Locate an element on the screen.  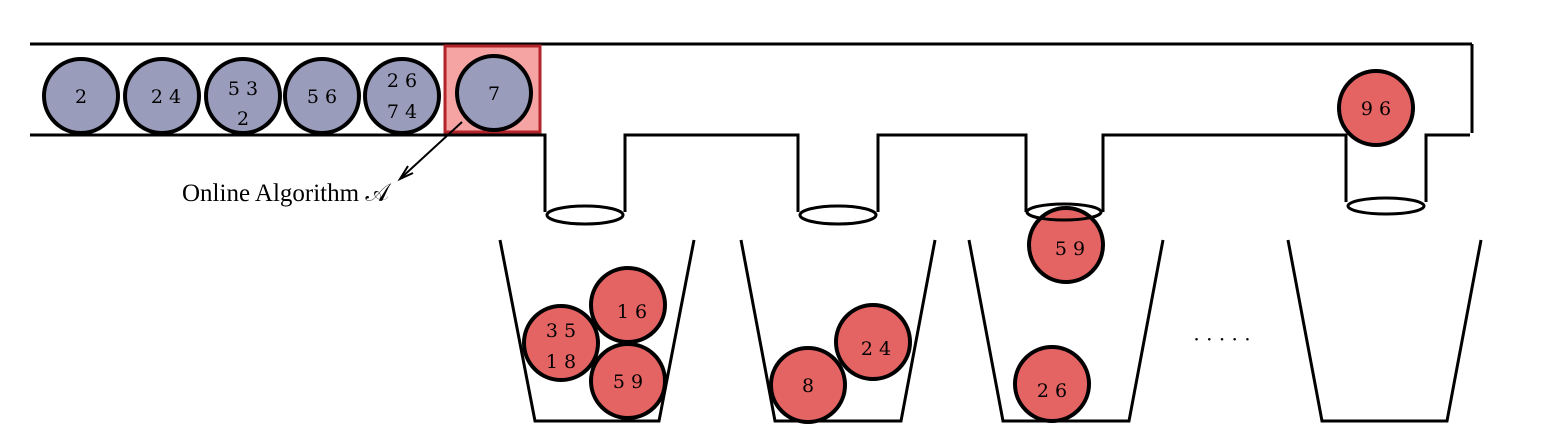
bin-ball: 2 4 is located at coordinates (873, 342).